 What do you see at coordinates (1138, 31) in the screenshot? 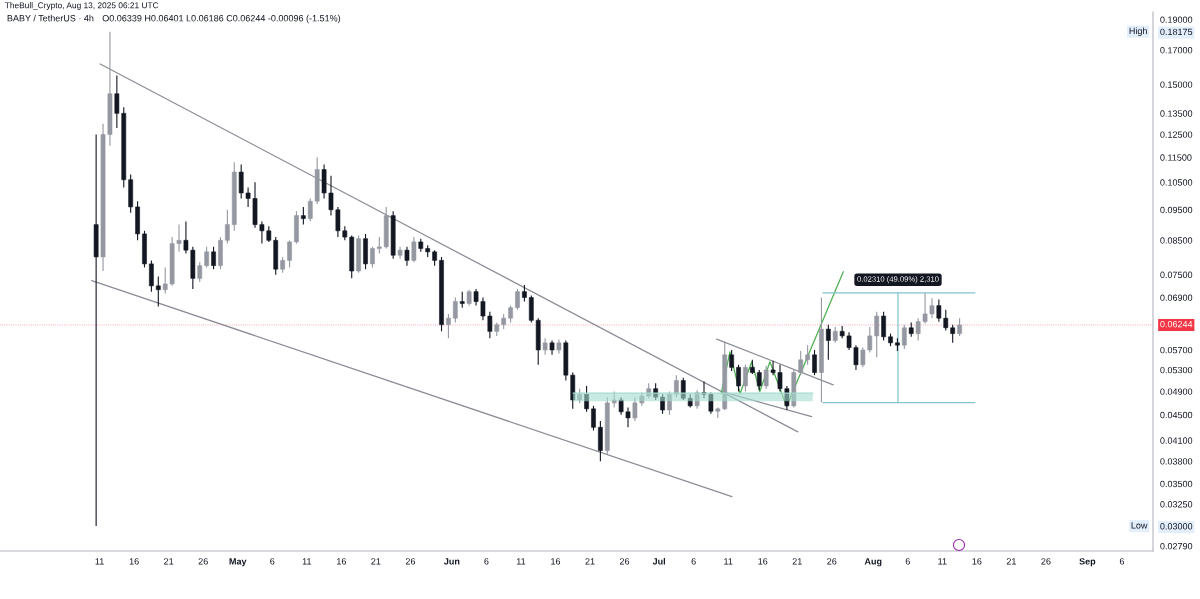
I see `annotation: High` at bounding box center [1138, 31].